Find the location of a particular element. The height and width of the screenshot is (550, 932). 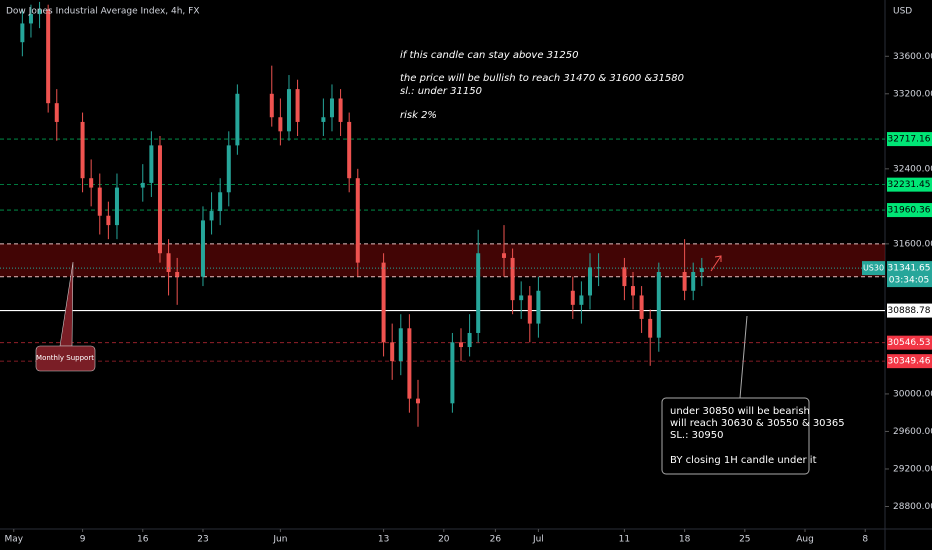

x-tick-label: 16 is located at coordinates (143, 540).